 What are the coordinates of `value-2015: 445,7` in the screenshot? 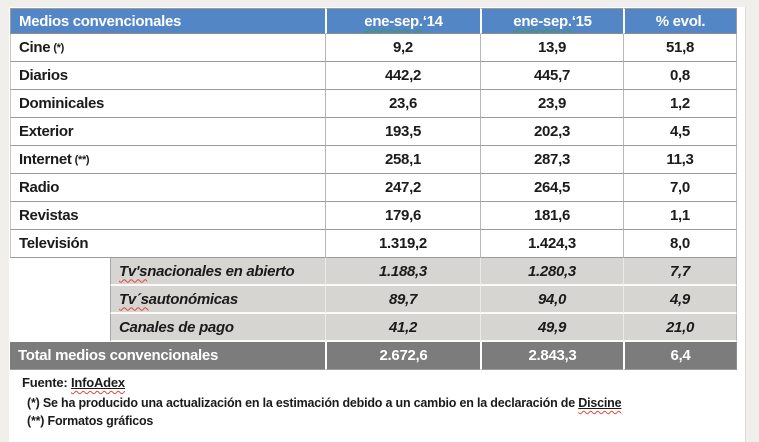 It's located at (551, 76).